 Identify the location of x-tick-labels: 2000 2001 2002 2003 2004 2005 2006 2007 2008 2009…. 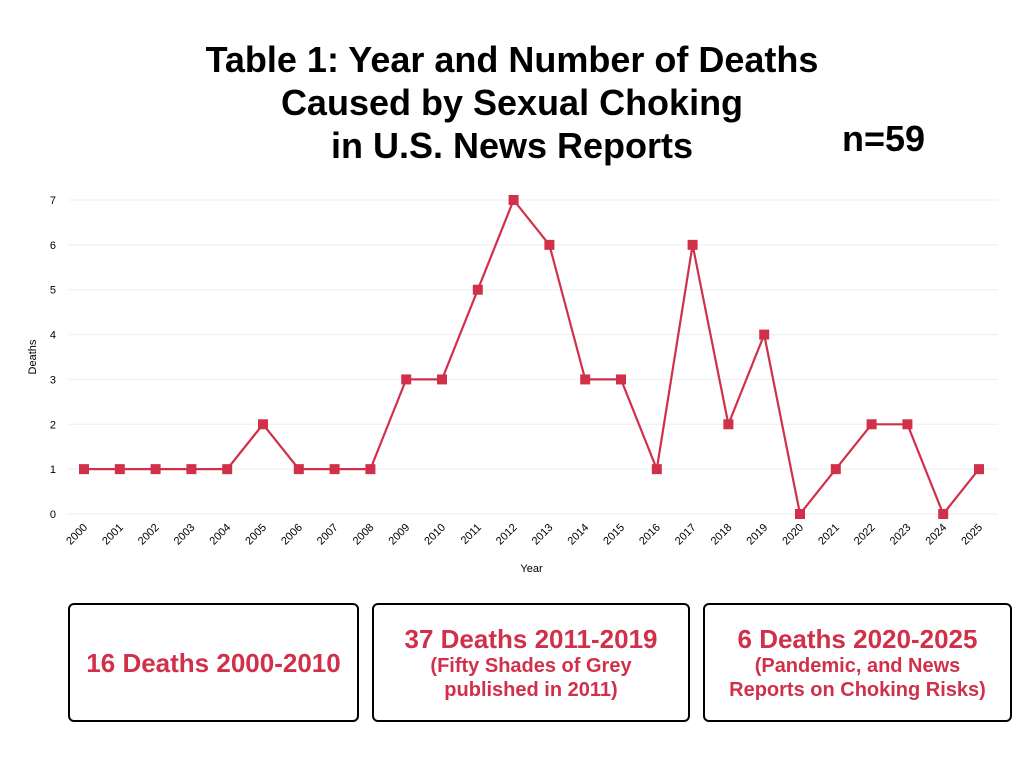
(524, 535).